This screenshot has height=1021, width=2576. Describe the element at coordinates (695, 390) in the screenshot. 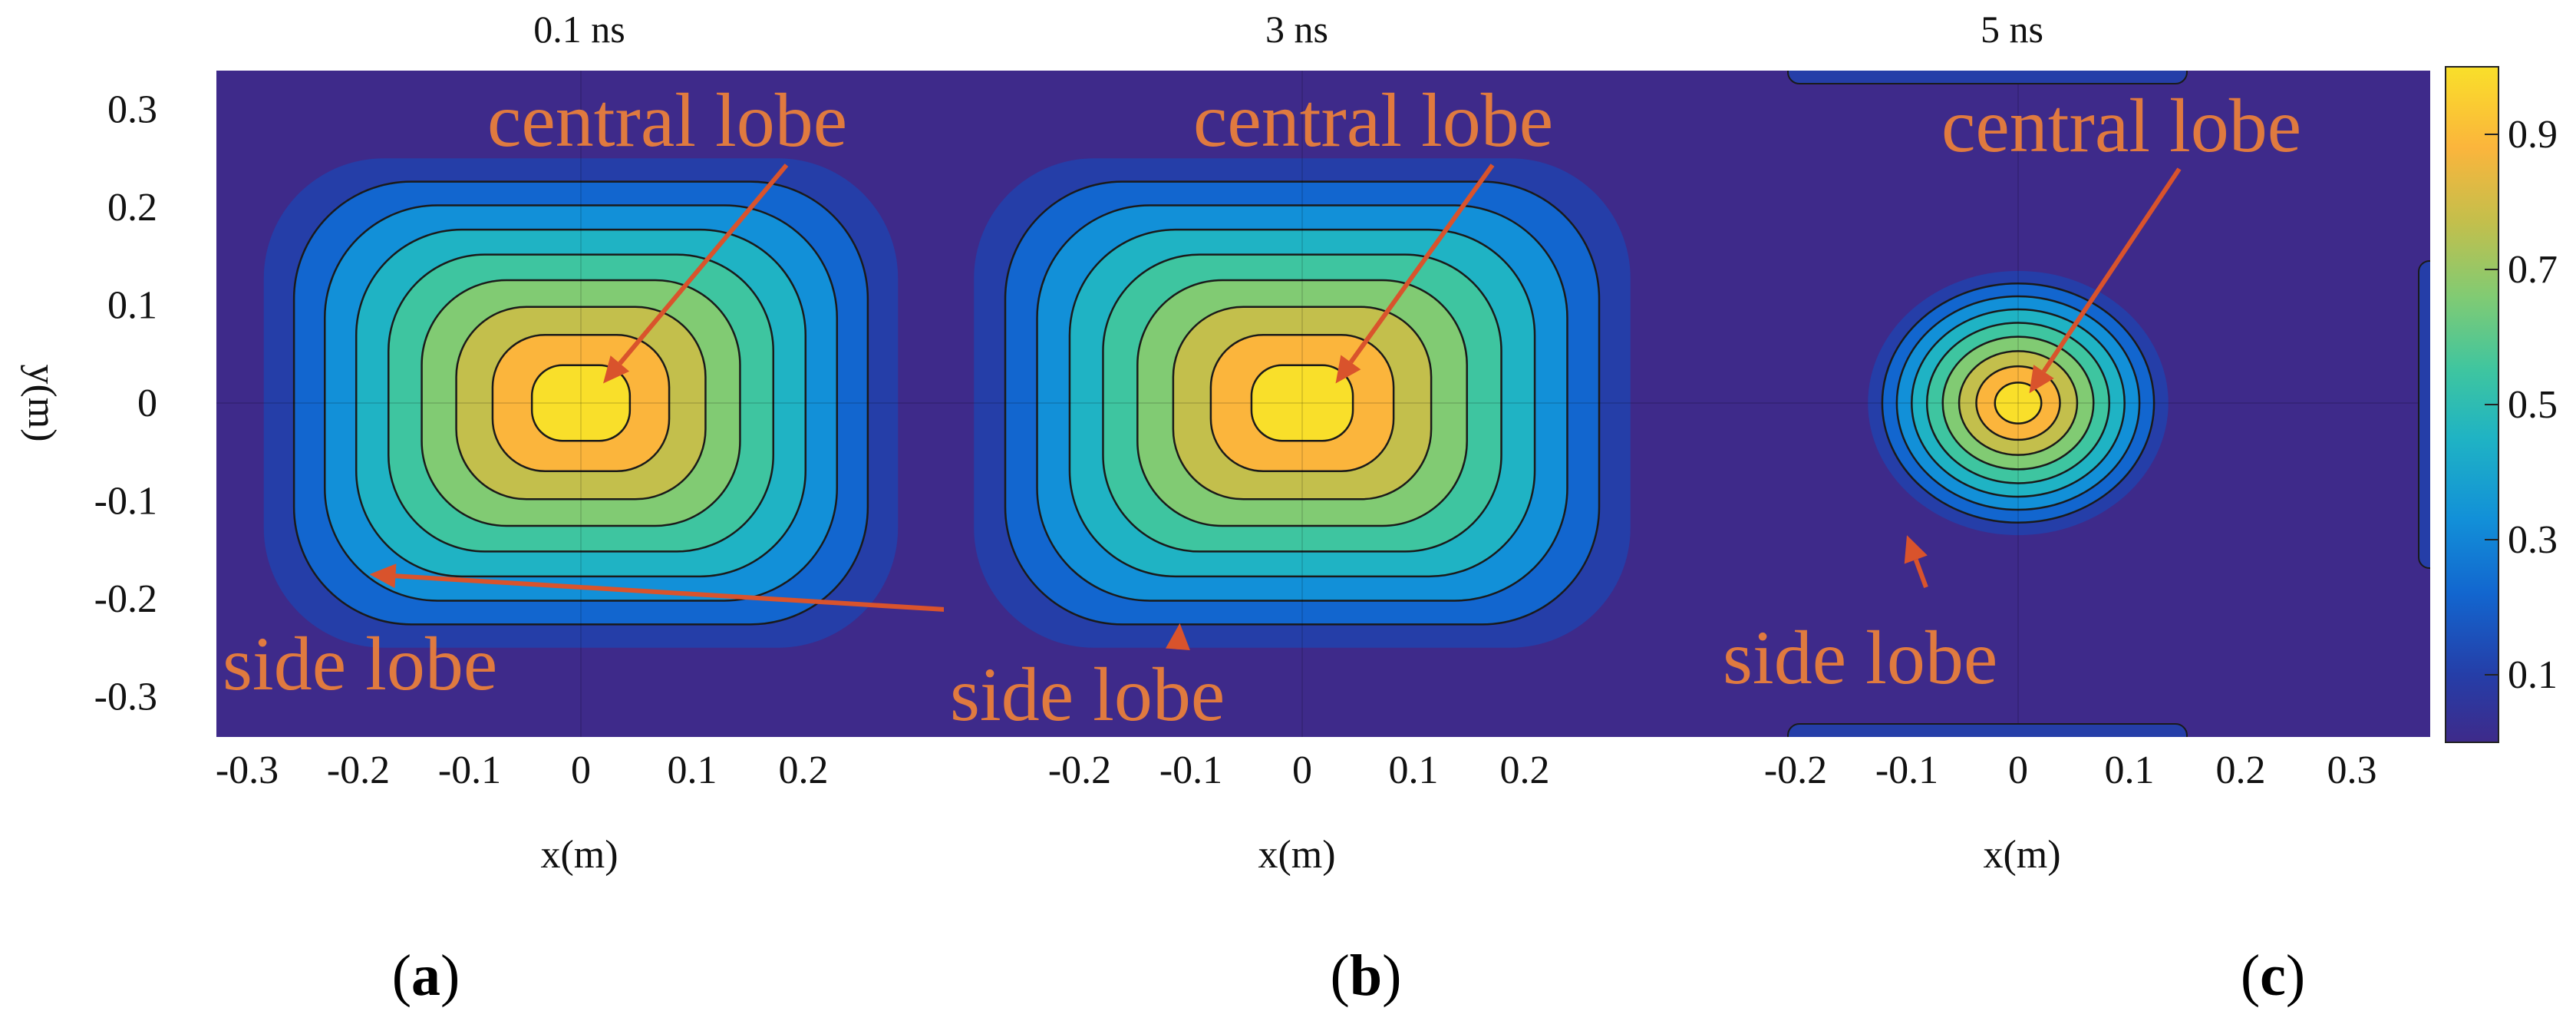

I see `annotation-arrows-a` at that location.